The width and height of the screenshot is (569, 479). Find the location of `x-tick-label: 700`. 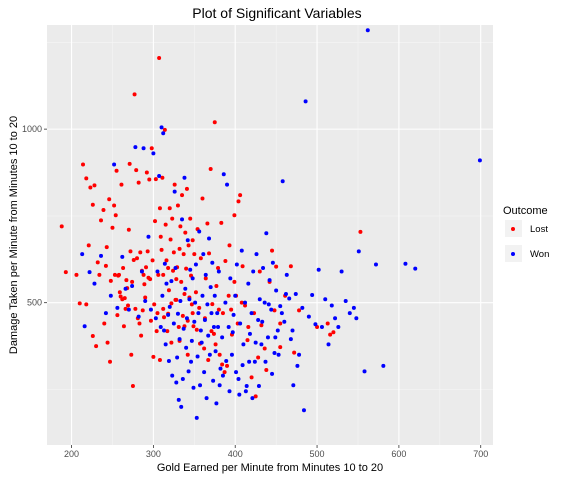

x-tick-label: 700 is located at coordinates (480, 454).